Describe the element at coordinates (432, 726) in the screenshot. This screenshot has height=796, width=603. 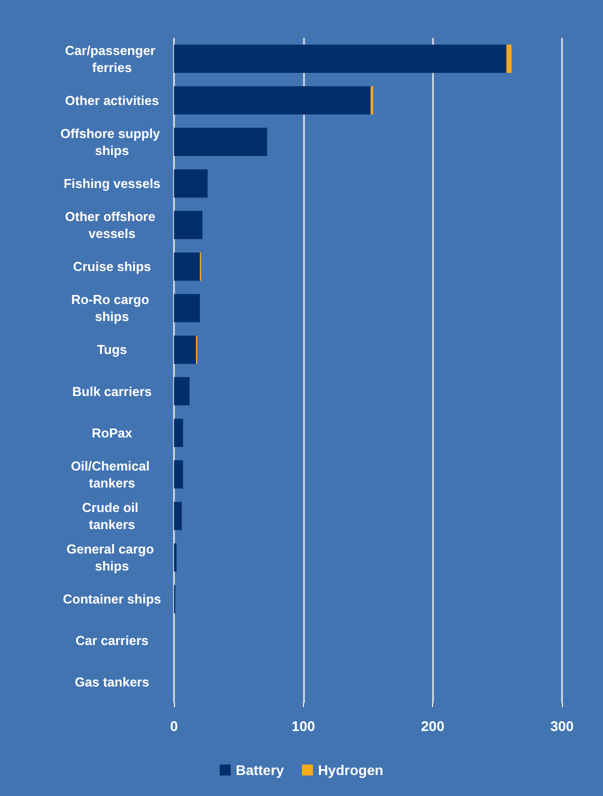
I see `x-tick-label: 200` at that location.